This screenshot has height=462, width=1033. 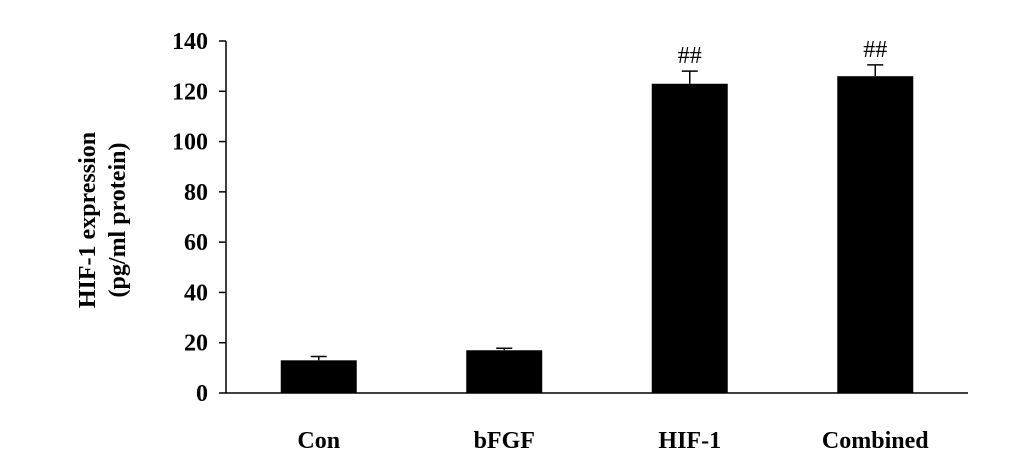 I want to click on x-axis-labels: Con bFGF HIF-1 Combined, so click(x=613, y=441).